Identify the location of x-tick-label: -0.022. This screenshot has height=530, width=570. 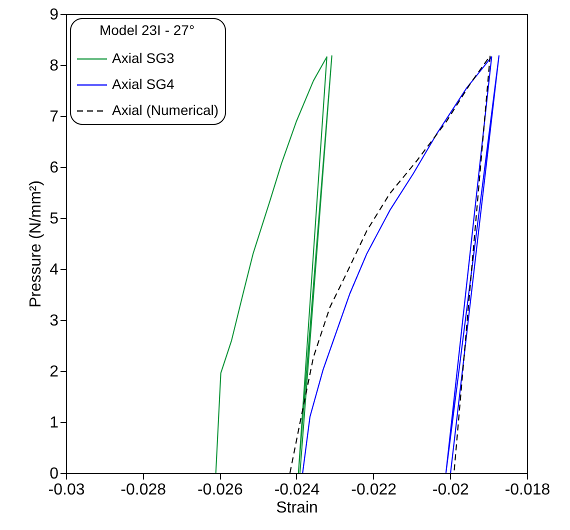
(374, 490).